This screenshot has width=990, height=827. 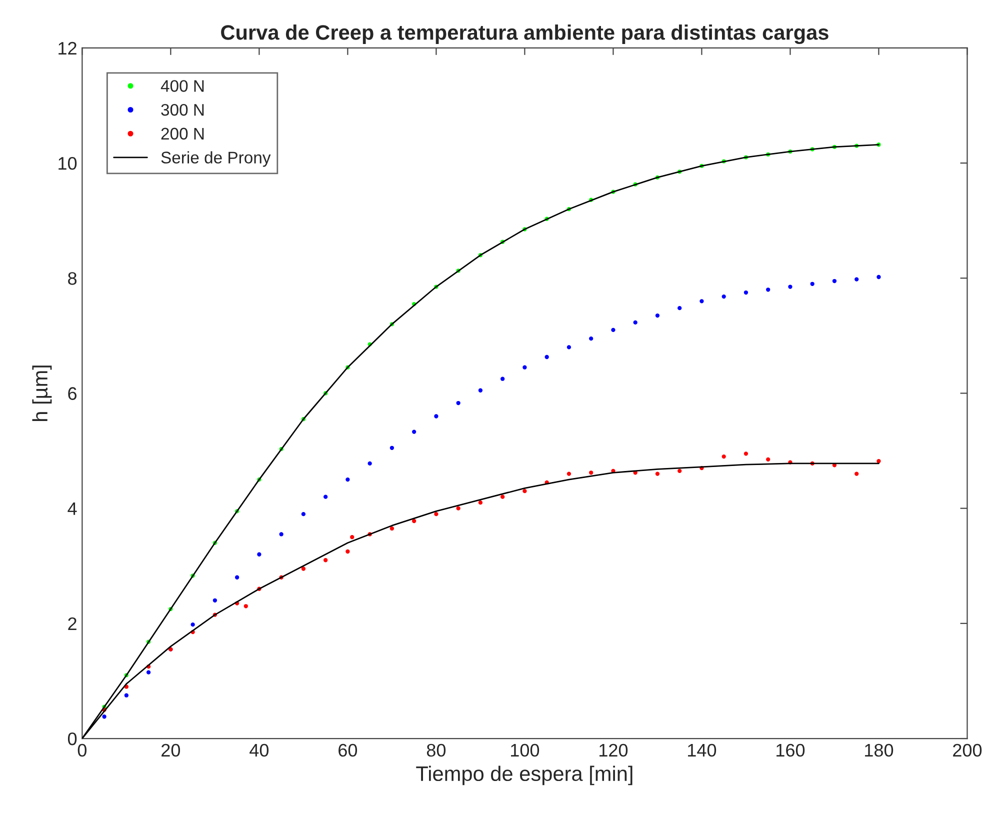 I want to click on legend-label: 200 N, so click(x=182, y=134).